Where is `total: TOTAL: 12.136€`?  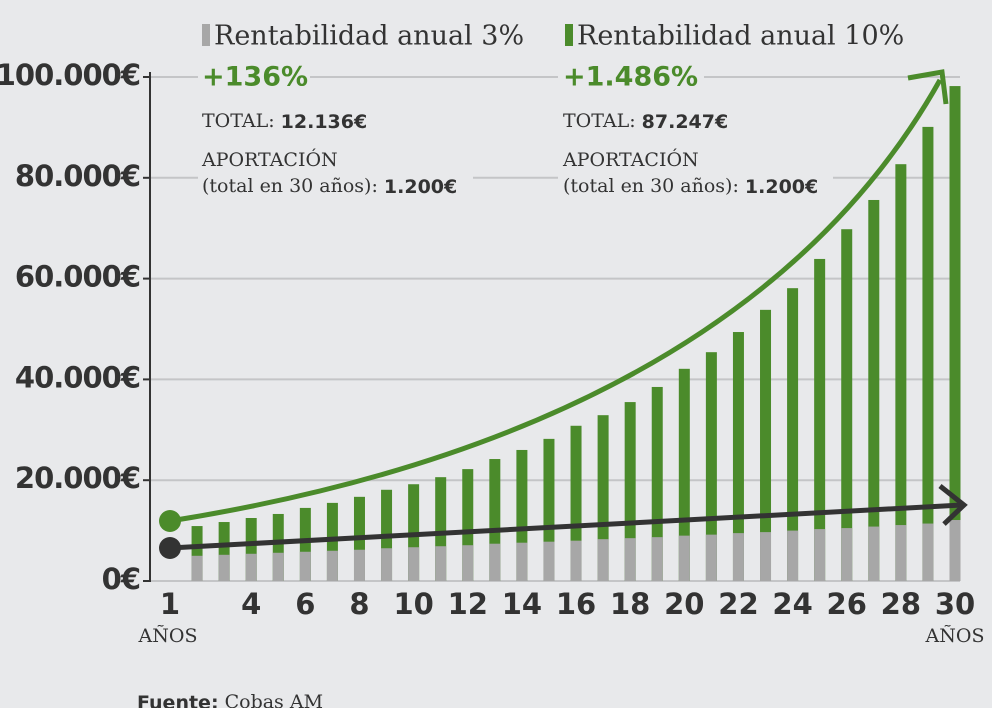
total: TOTAL: 12.136€ is located at coordinates (284, 121).